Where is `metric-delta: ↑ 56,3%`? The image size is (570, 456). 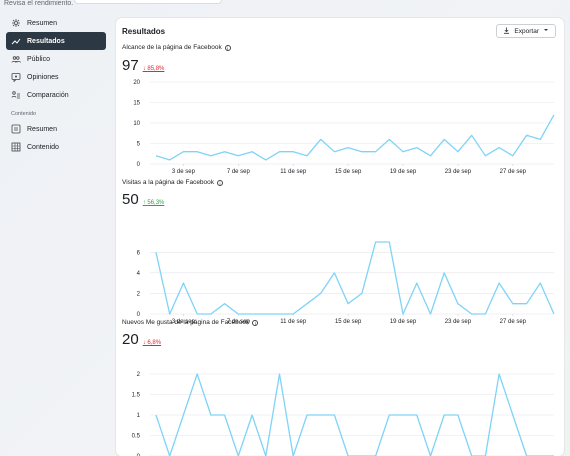
metric-delta: ↑ 56,3% is located at coordinates (153, 203).